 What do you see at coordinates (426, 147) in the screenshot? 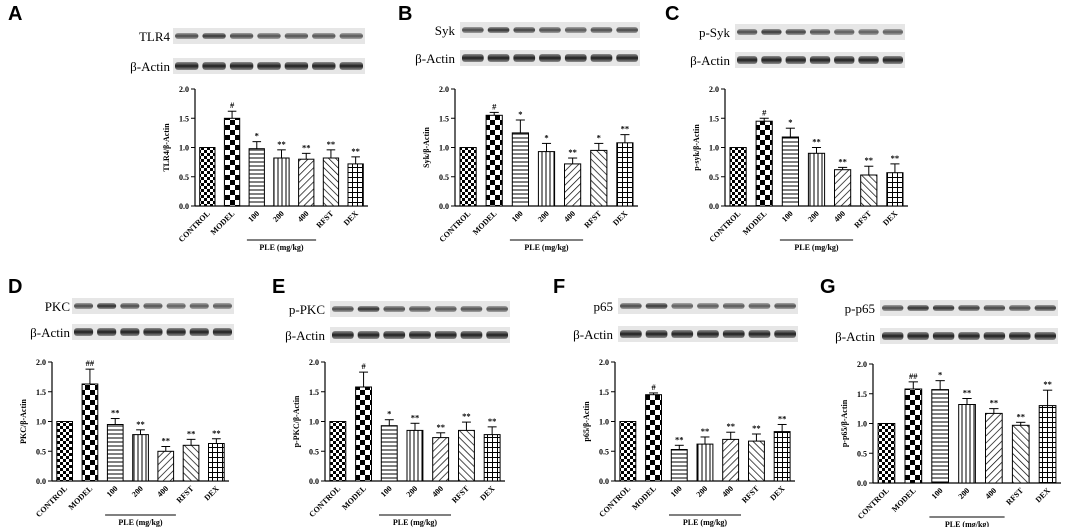
I see `y-axis-label: Syk/β-Actin` at bounding box center [426, 147].